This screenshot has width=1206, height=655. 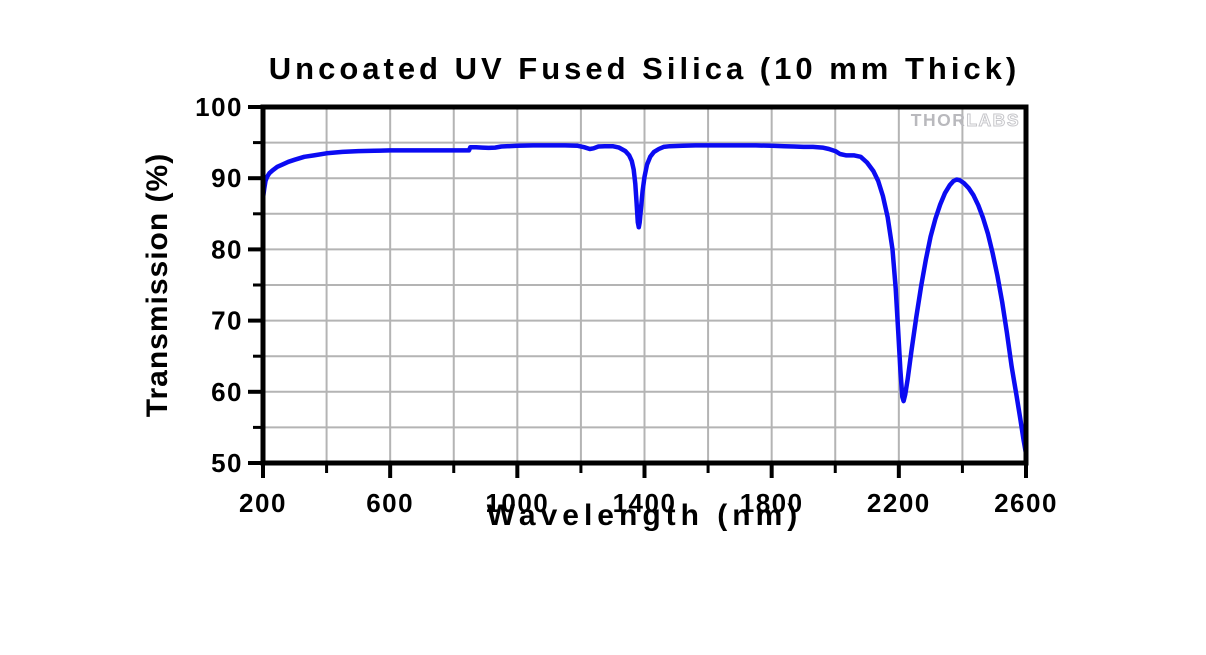 What do you see at coordinates (227, 392) in the screenshot?
I see `y-tick-label: 60` at bounding box center [227, 392].